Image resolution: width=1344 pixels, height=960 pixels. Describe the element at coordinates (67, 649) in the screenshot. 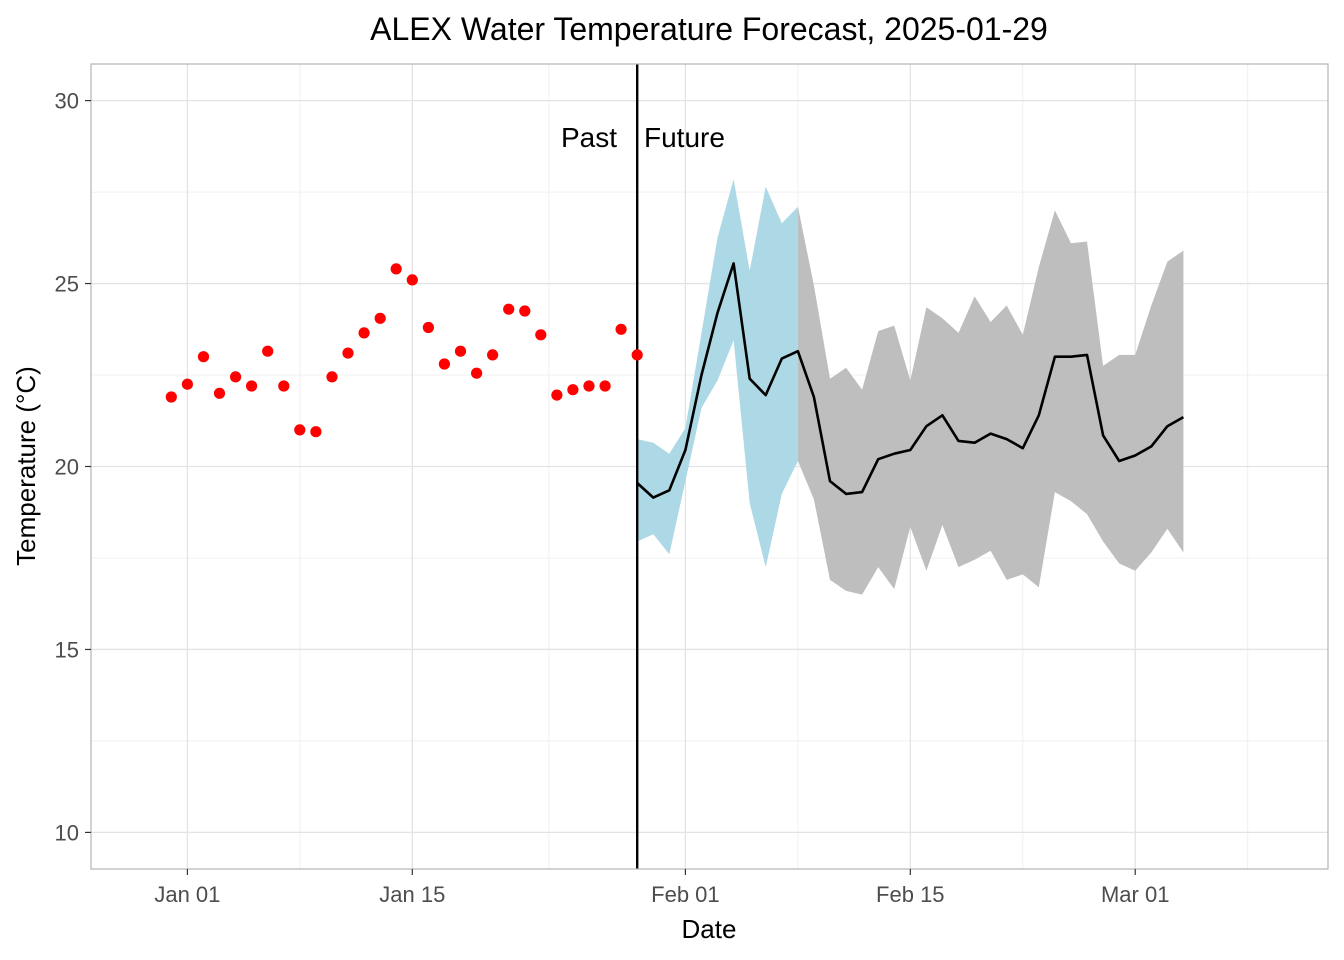

I see `y-tick-label: 15` at that location.